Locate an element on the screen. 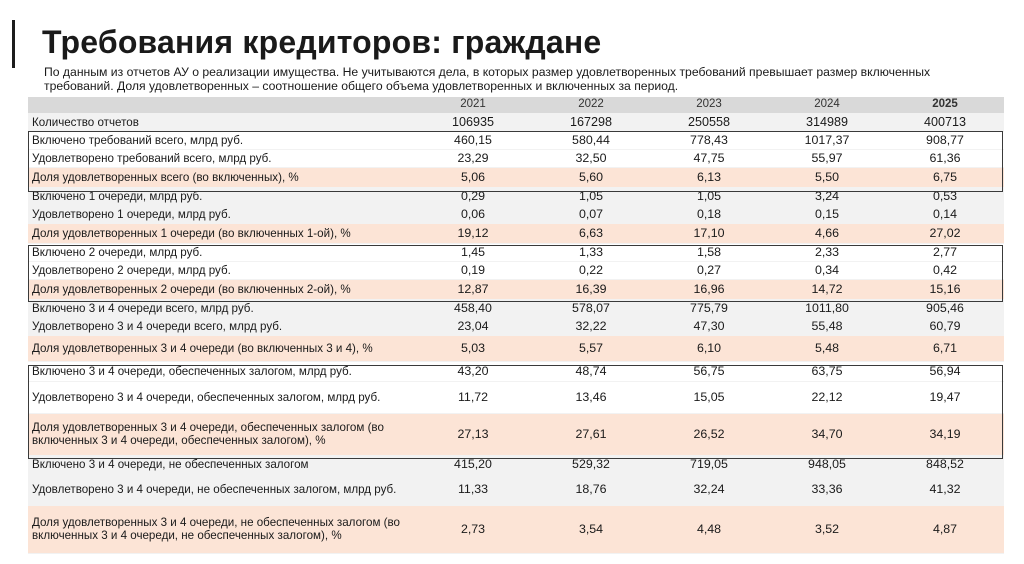  value-cell-2025: 15,16 is located at coordinates (945, 289).